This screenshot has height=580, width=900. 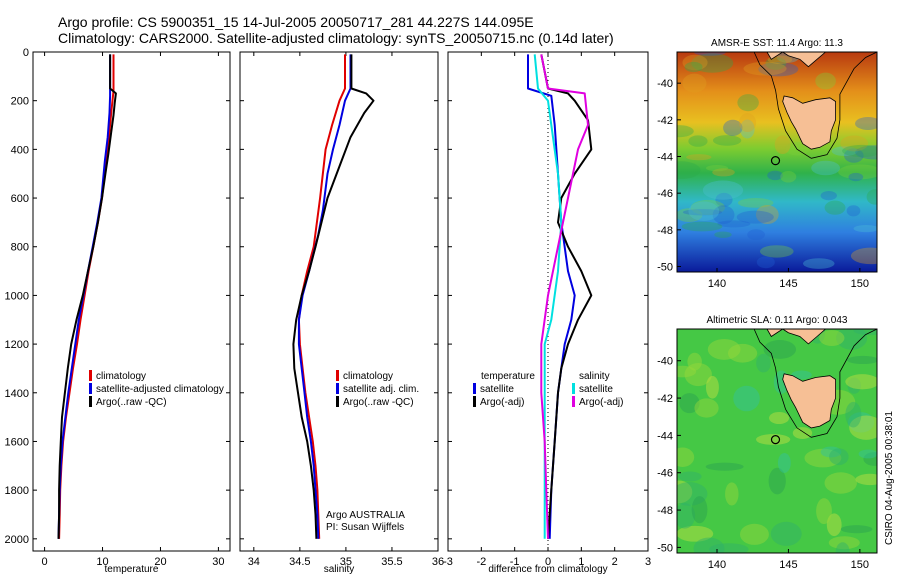 I want to click on x-tick-label: 34, so click(x=254, y=562).